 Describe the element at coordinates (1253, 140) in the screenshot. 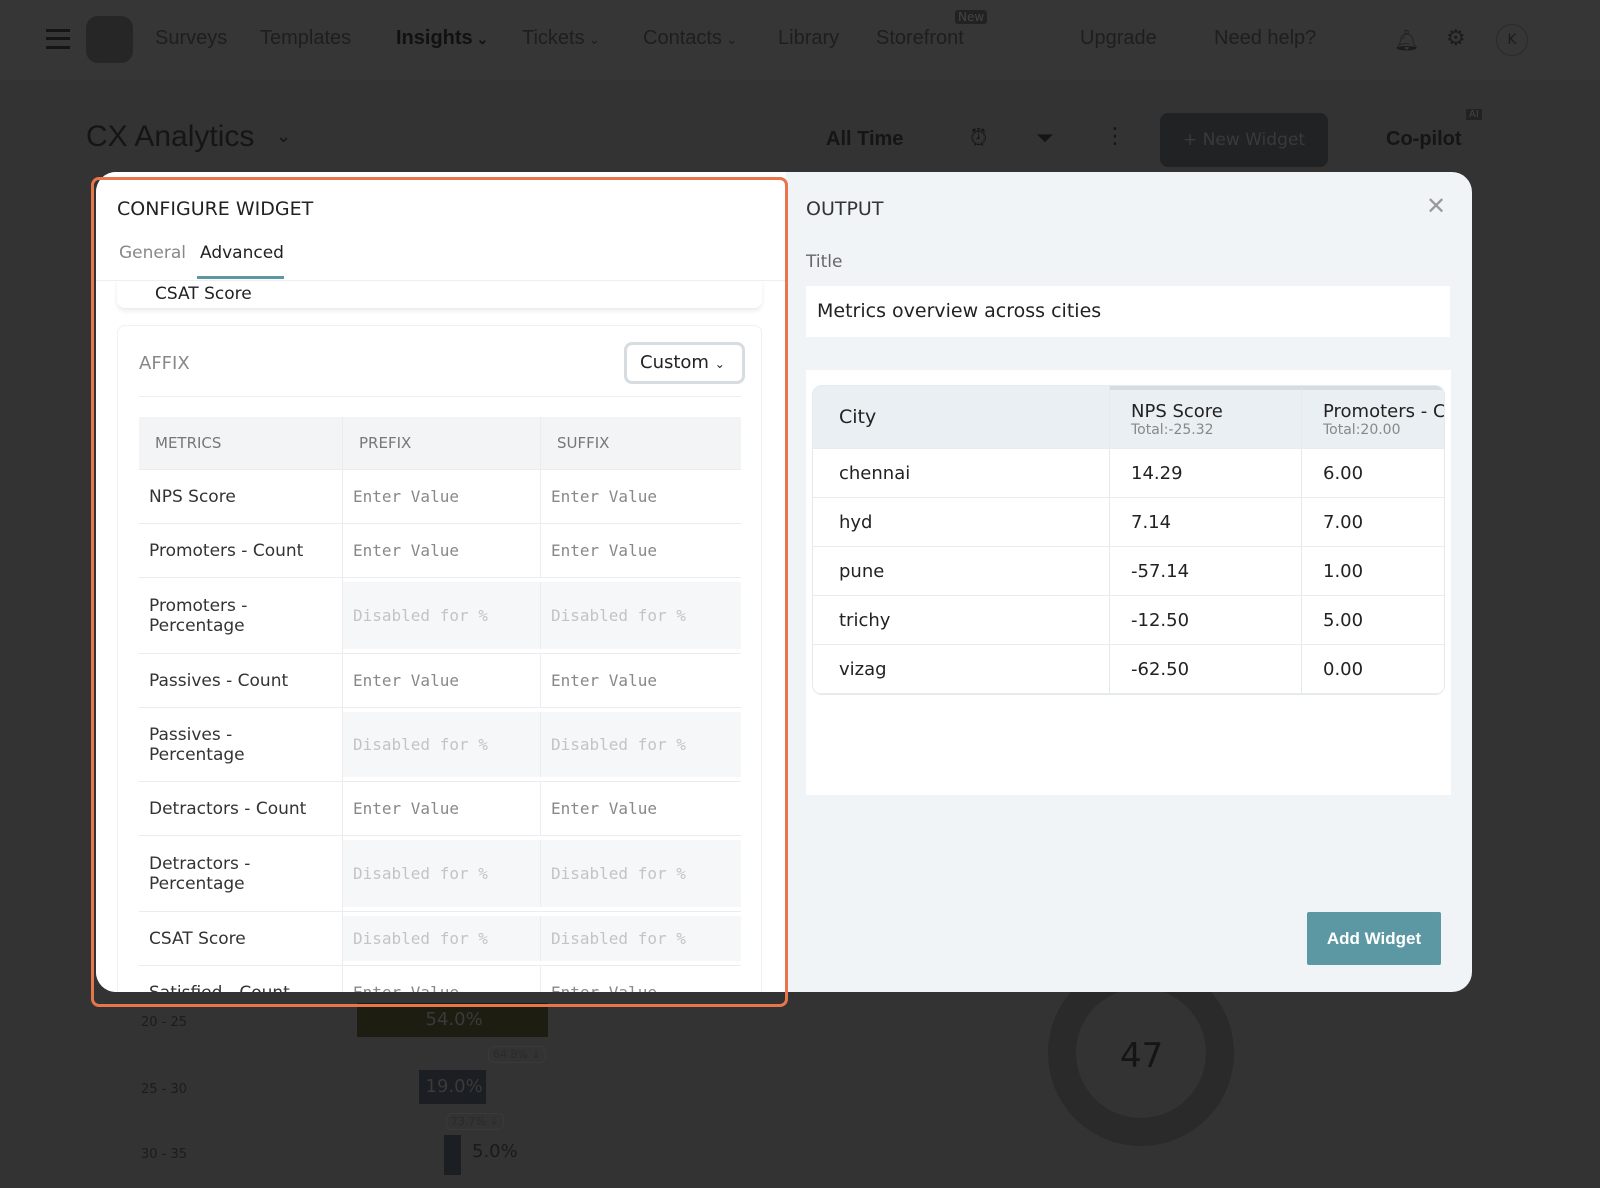

I see `new-widget-label: New Widget` at that location.